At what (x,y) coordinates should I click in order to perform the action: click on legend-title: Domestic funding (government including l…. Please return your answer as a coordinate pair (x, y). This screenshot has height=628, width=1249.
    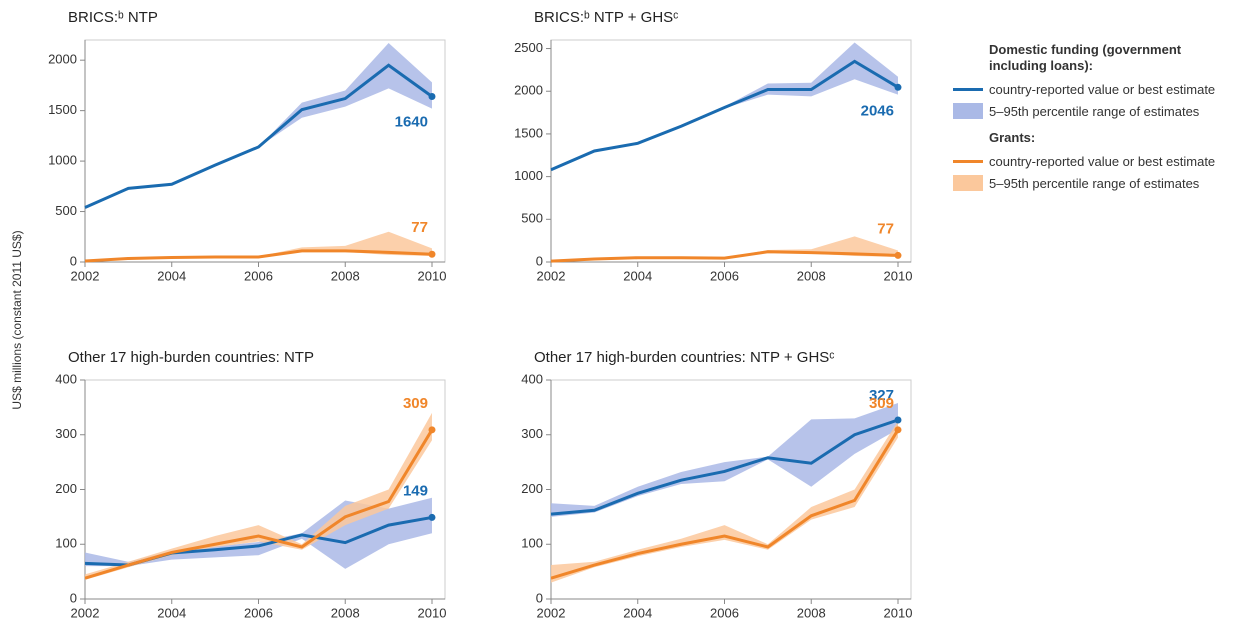
    Looking at the image, I should click on (1085, 57).